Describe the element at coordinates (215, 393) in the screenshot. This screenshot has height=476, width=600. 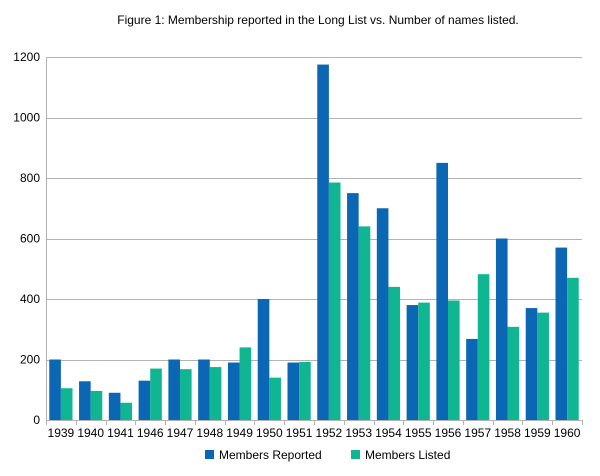
I see `bar-members-listed-1948` at that location.